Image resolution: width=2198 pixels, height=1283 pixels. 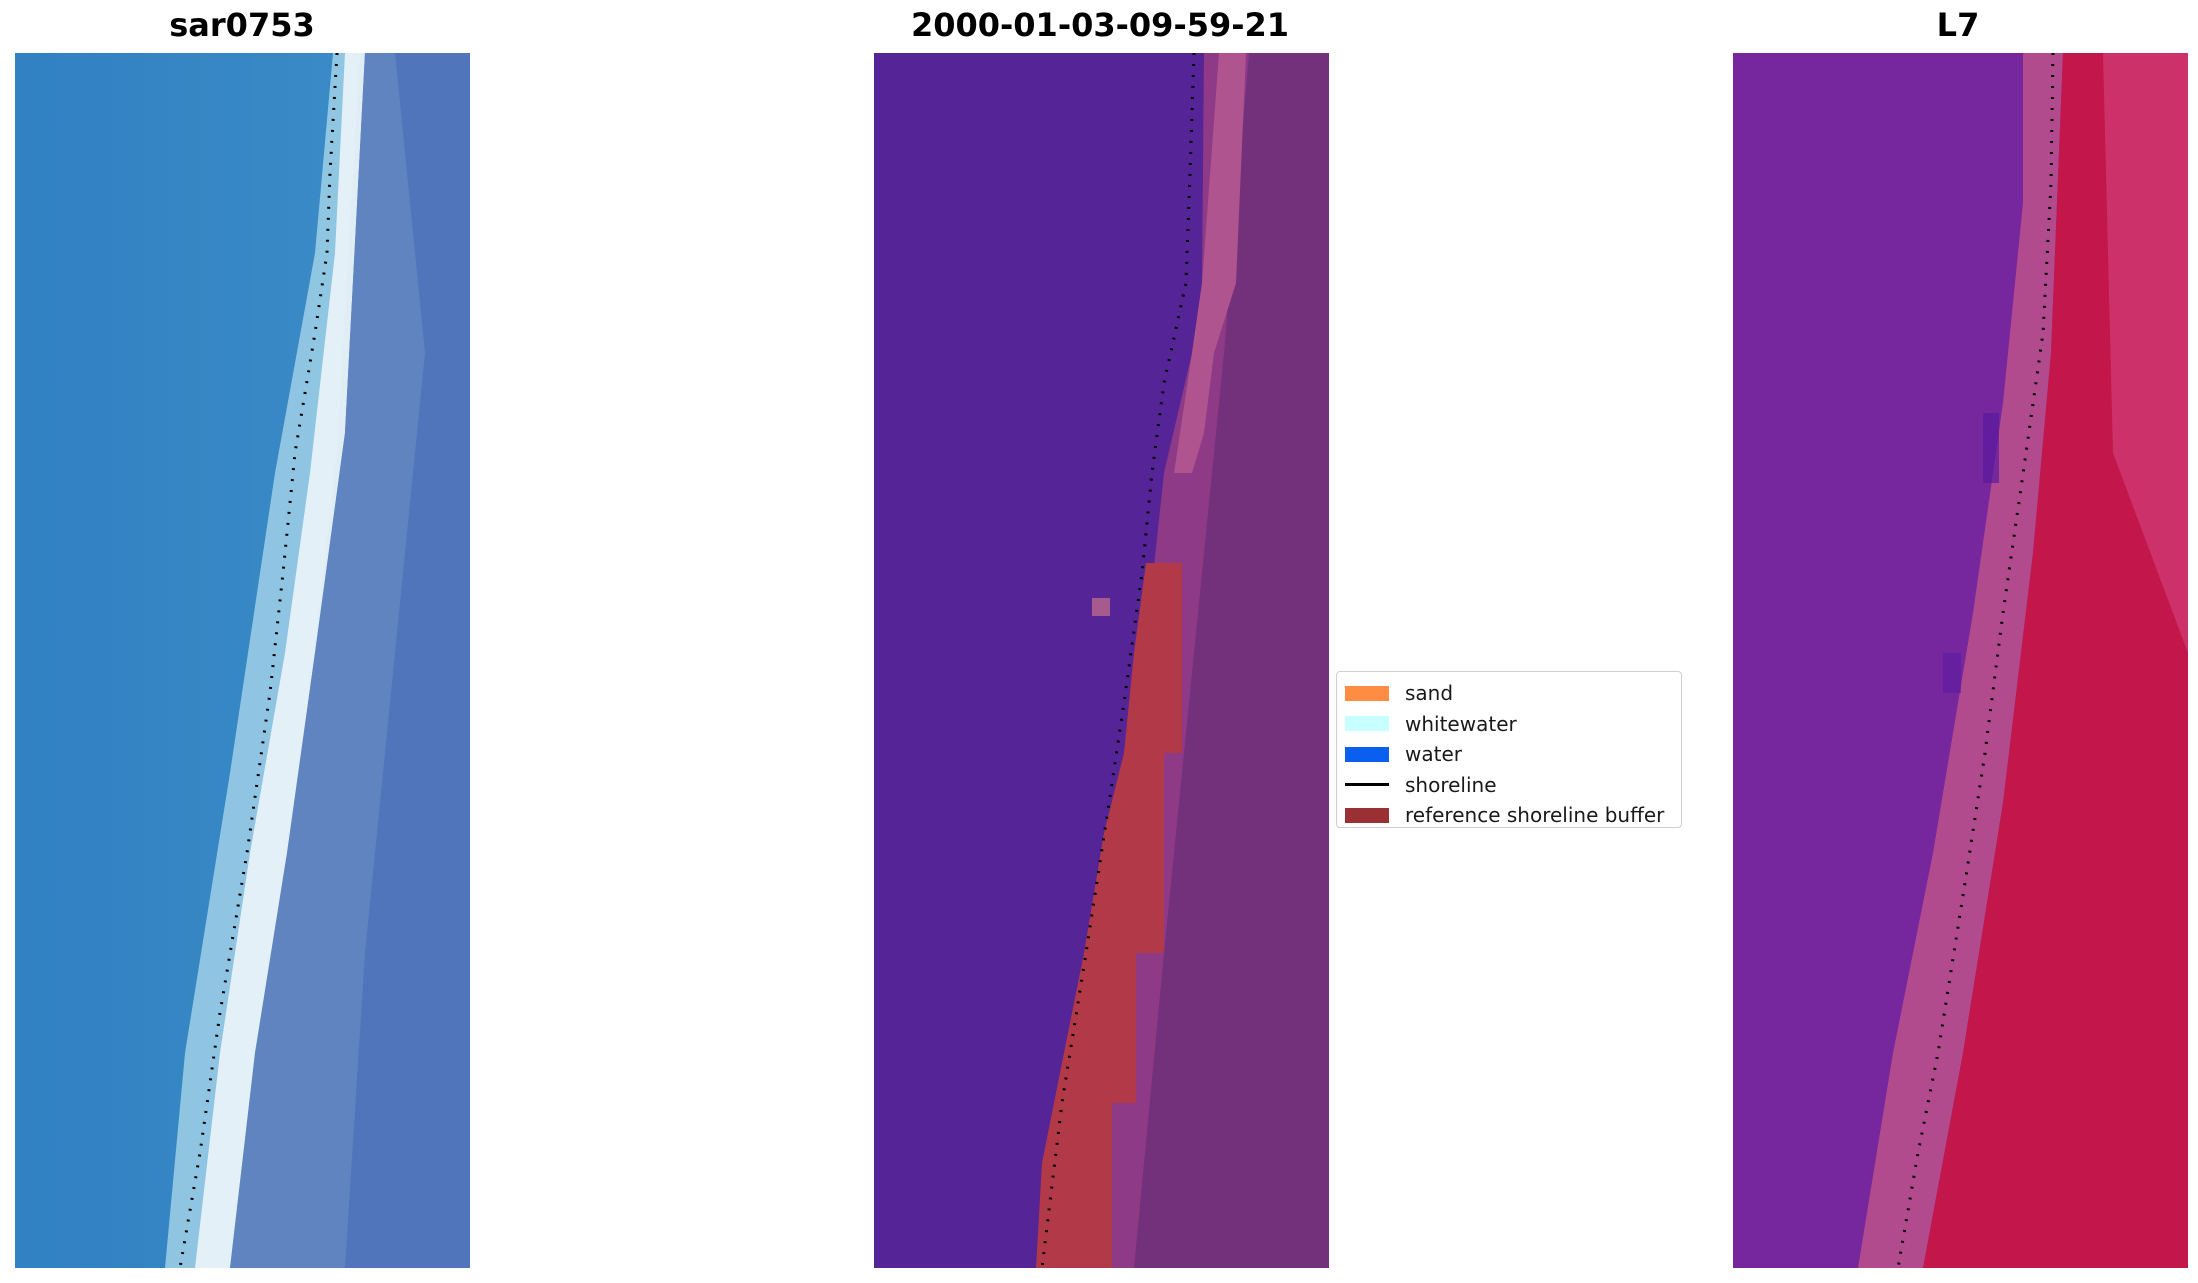 I want to click on legend-label: sand, so click(x=1429, y=693).